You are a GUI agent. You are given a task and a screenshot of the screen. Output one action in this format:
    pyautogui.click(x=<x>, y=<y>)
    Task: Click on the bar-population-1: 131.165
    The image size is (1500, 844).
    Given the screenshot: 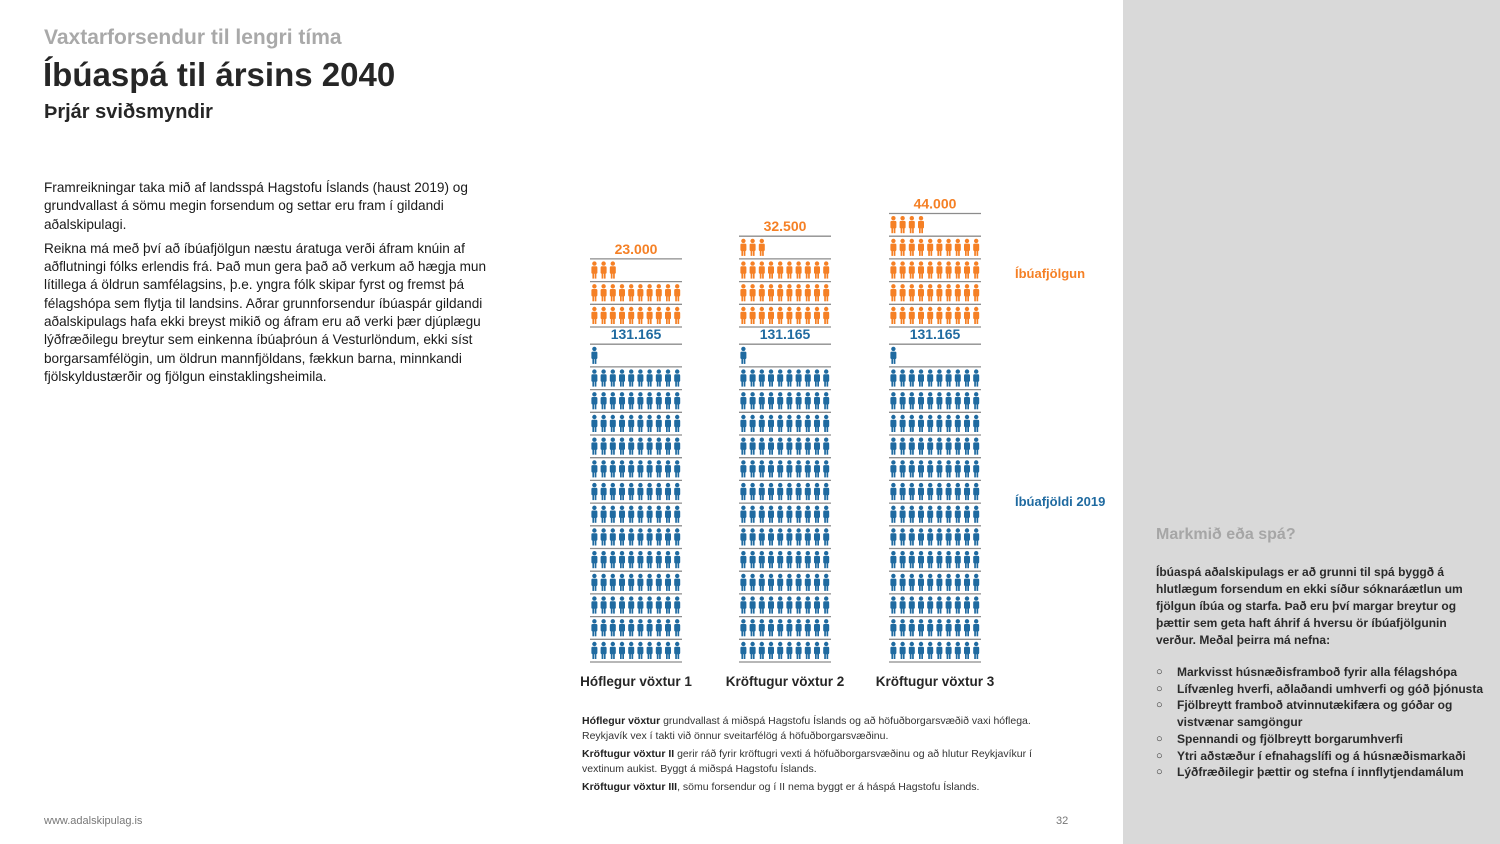 What is the action you would take?
    pyautogui.click(x=636, y=494)
    